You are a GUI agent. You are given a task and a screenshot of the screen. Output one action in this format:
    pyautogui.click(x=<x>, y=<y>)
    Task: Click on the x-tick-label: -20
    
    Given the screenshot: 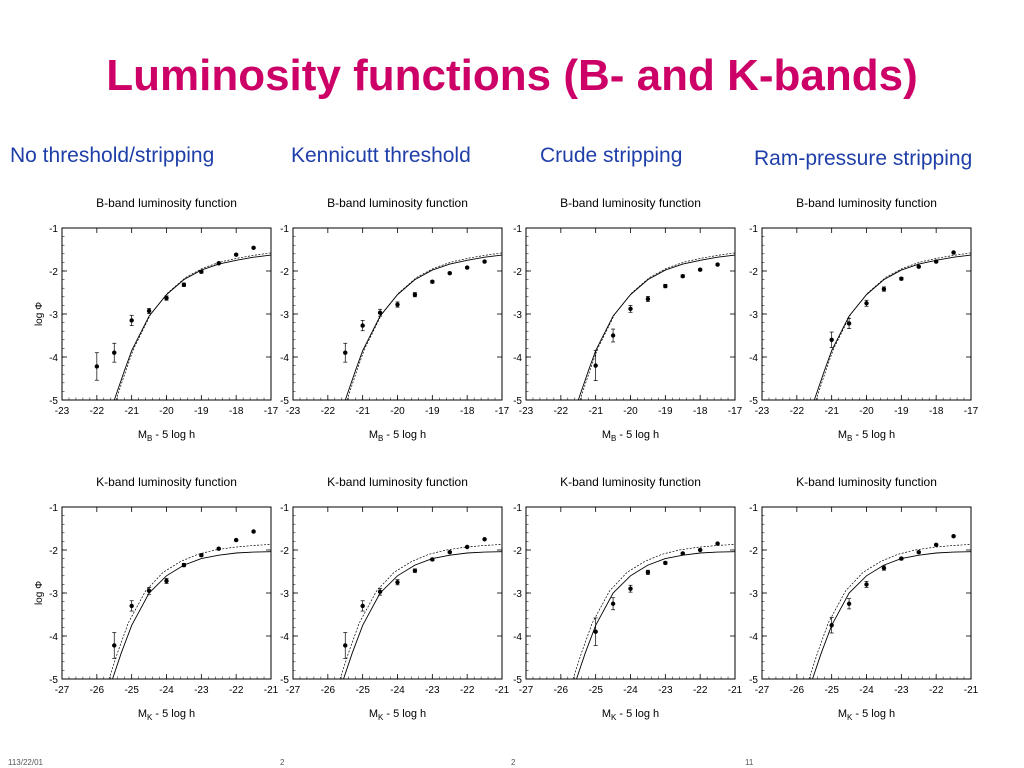 What is the action you would take?
    pyautogui.click(x=166, y=411)
    